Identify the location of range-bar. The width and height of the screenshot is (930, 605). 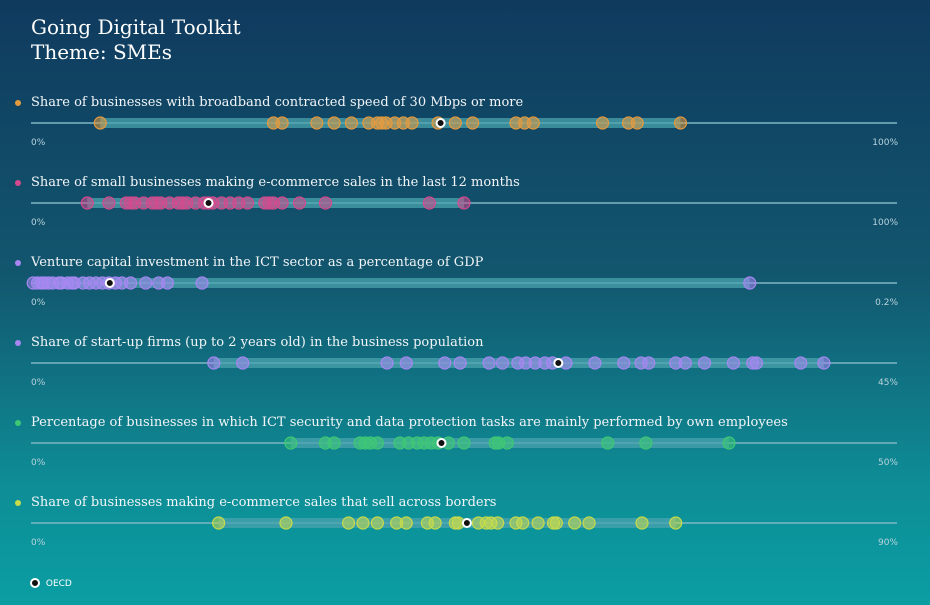
(447, 523).